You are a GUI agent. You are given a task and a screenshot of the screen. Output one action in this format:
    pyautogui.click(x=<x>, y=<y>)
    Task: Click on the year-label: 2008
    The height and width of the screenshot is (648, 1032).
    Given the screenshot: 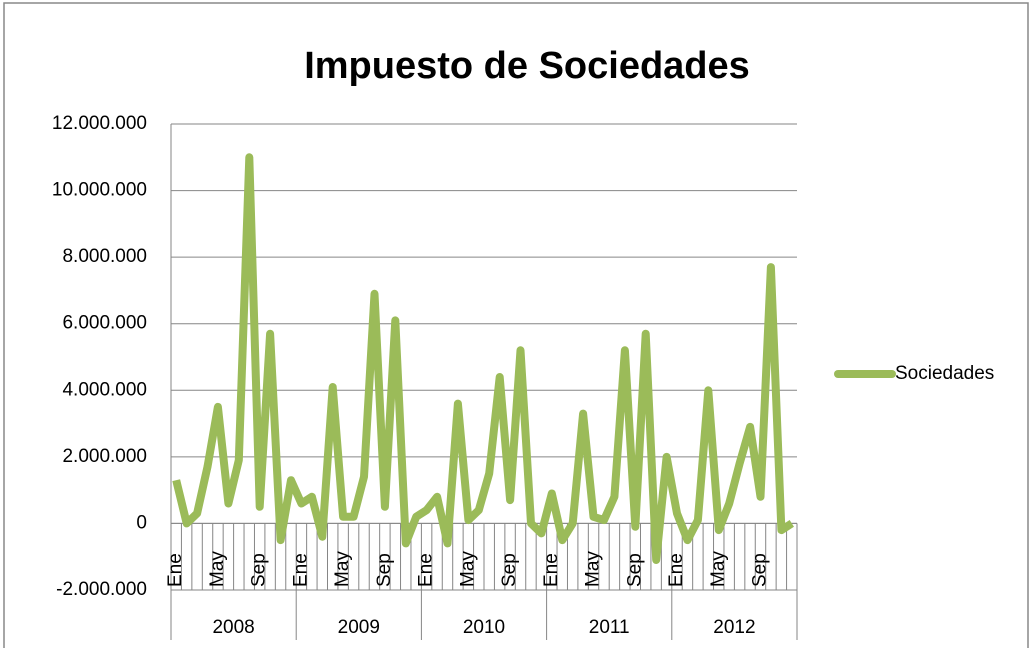 What is the action you would take?
    pyautogui.click(x=233, y=627)
    